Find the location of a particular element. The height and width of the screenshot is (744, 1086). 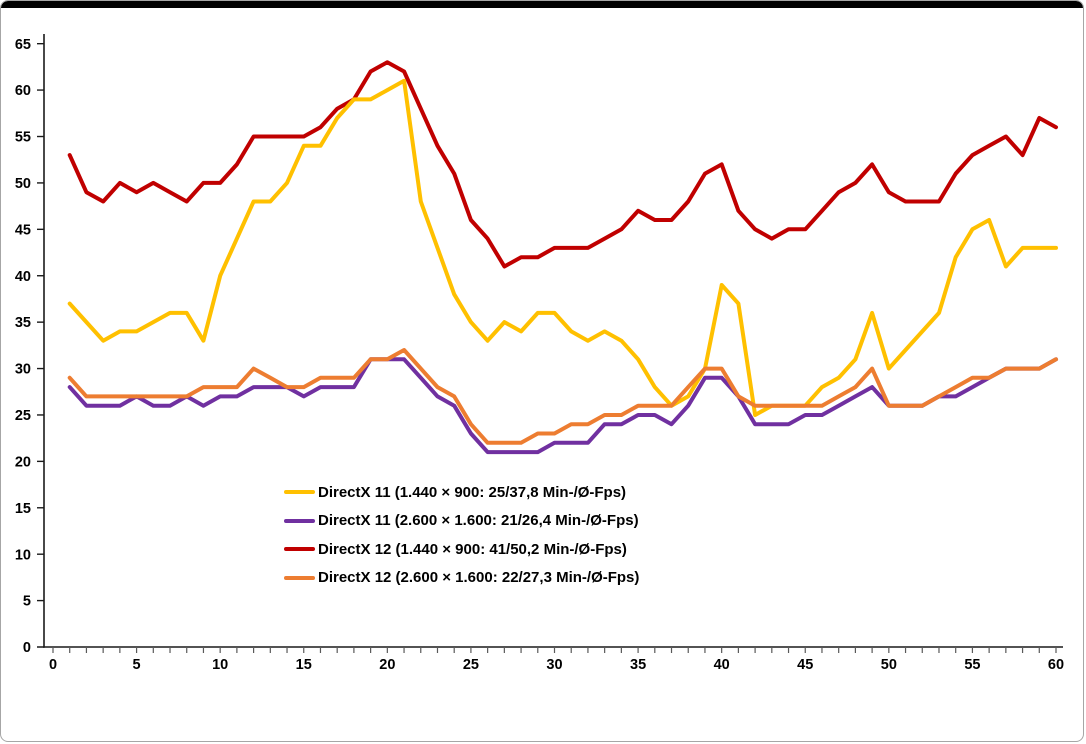

x-tick-label: 35 is located at coordinates (638, 665).